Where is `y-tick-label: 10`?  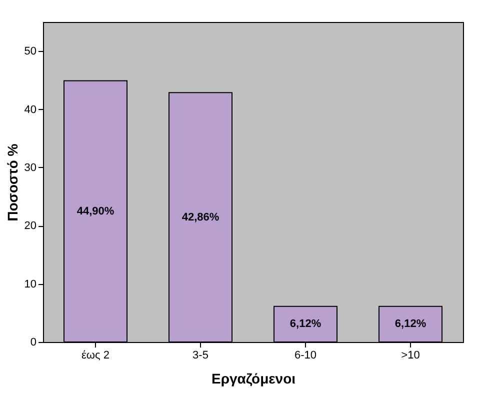
y-tick-label: 10 is located at coordinates (30, 284).